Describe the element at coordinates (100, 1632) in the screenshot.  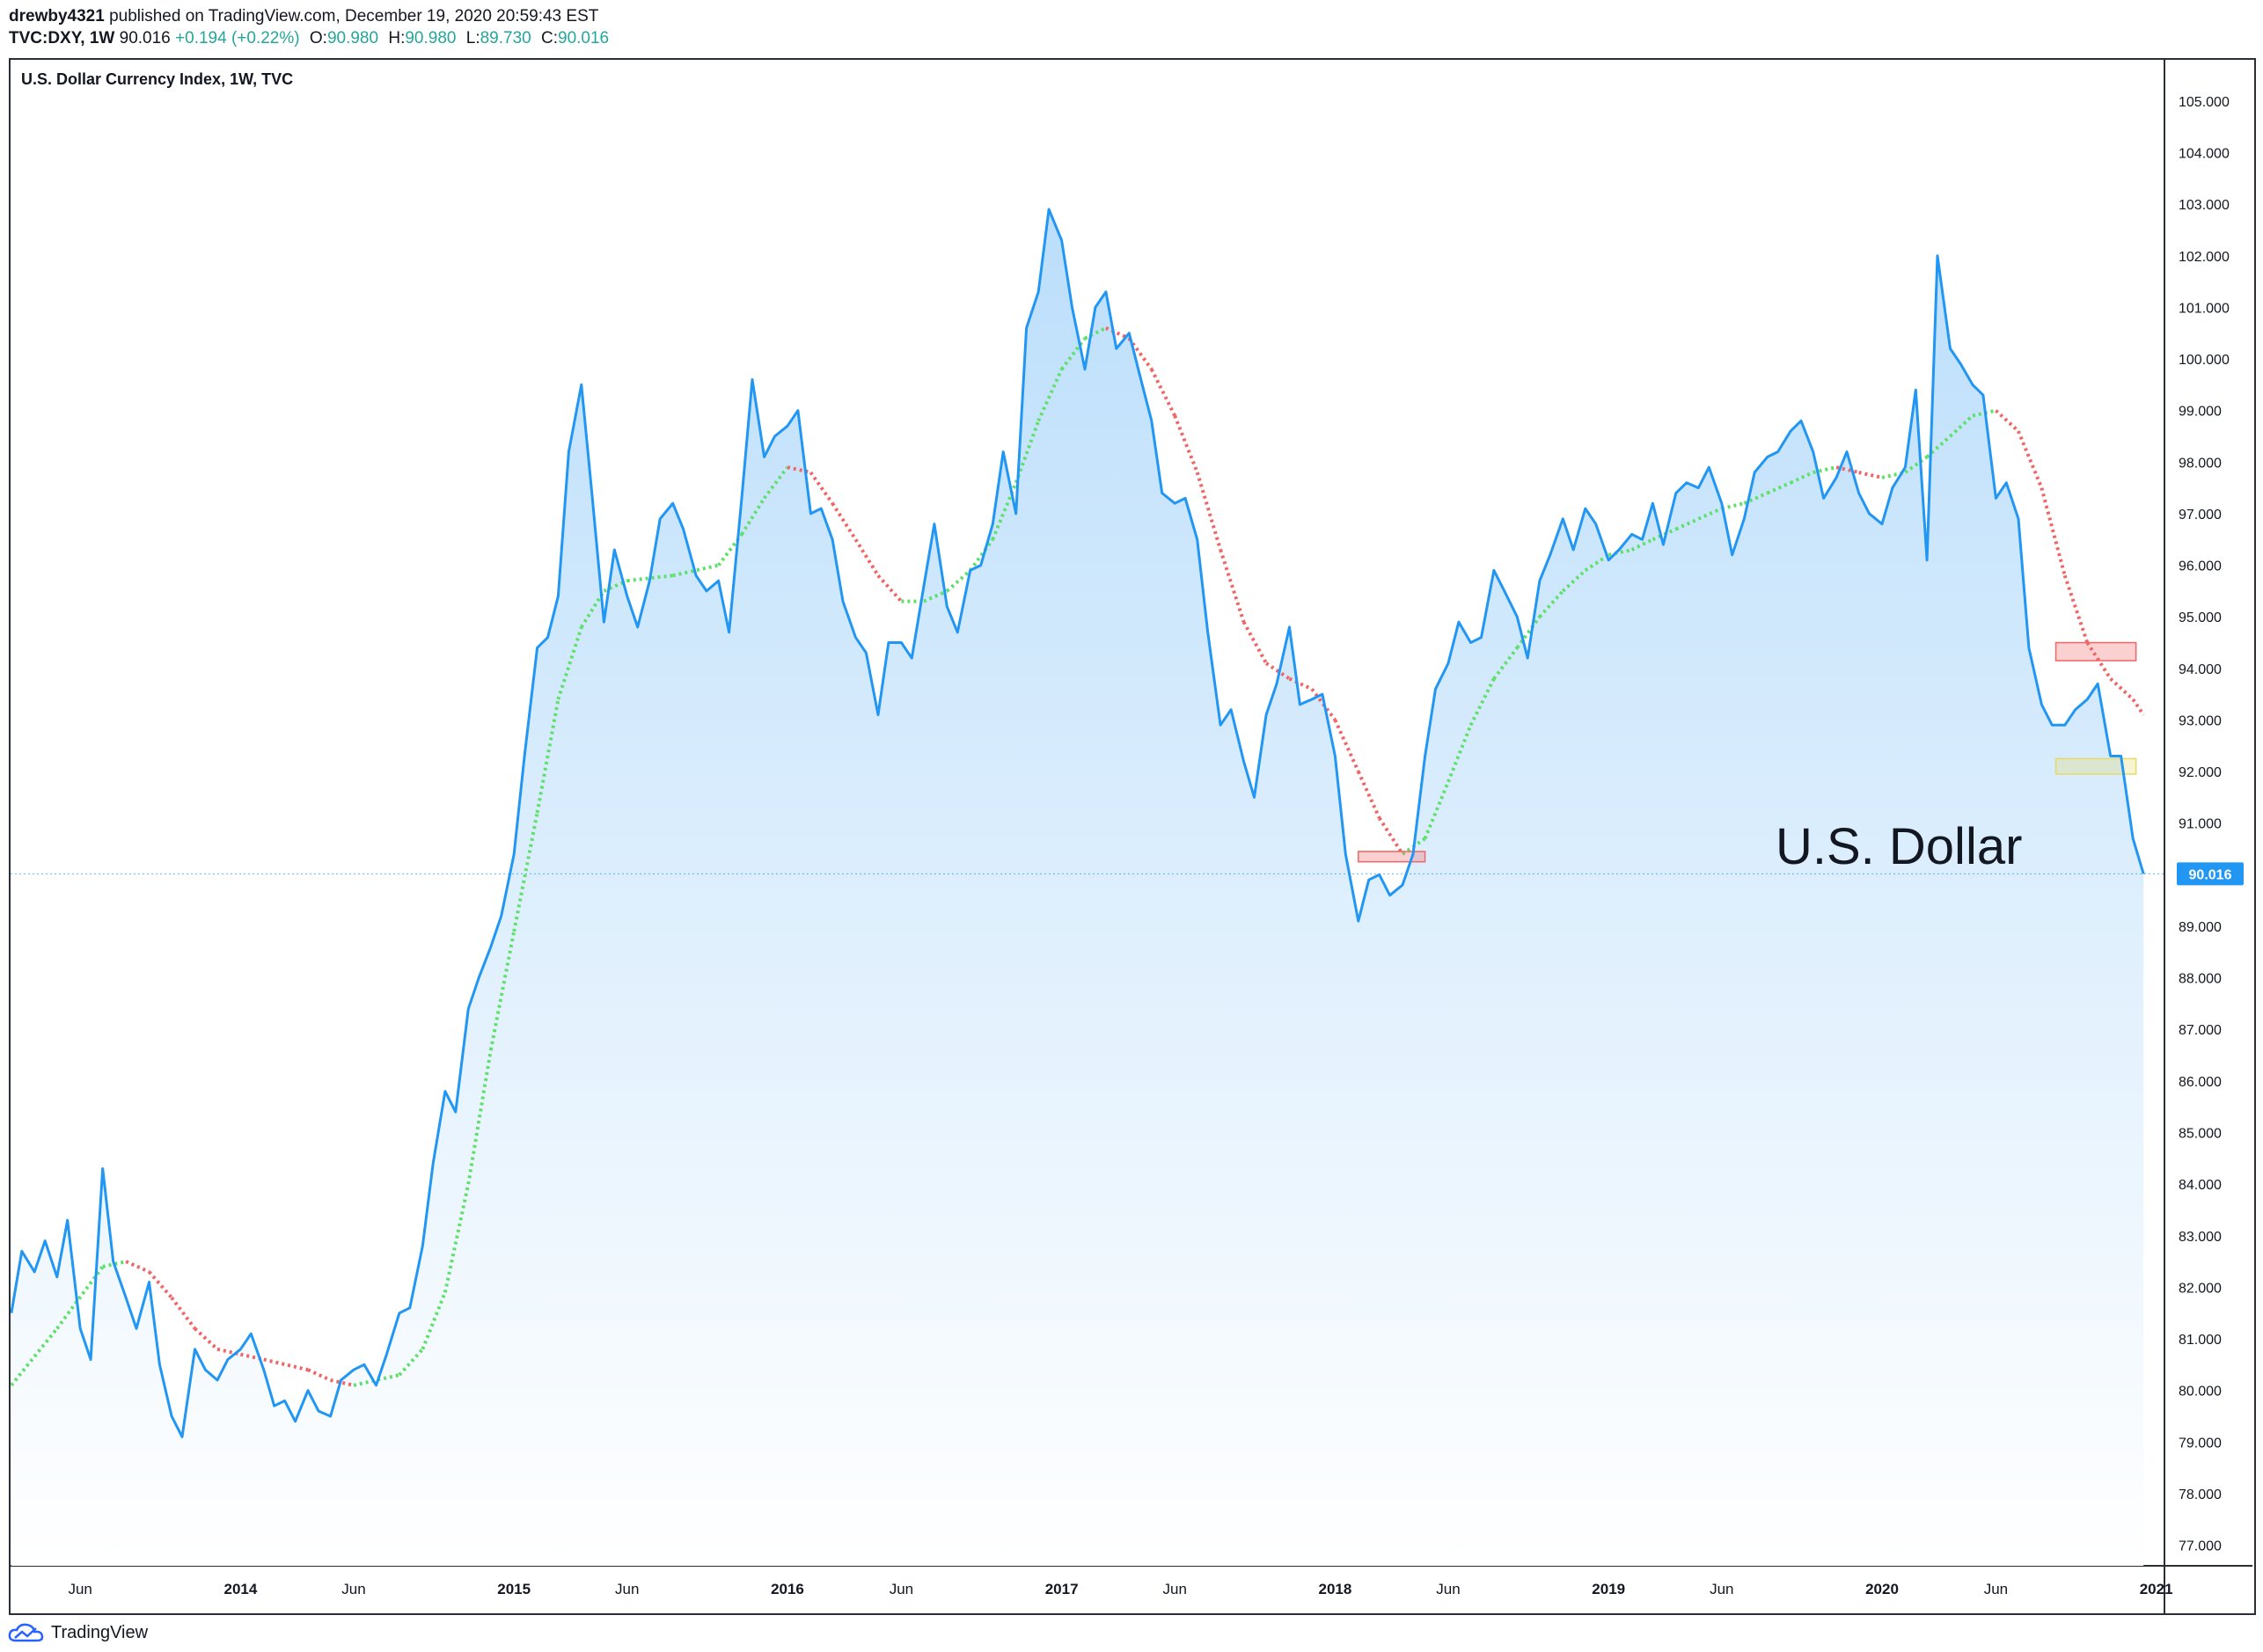
I see `tradingview-brand: TradingView` at that location.